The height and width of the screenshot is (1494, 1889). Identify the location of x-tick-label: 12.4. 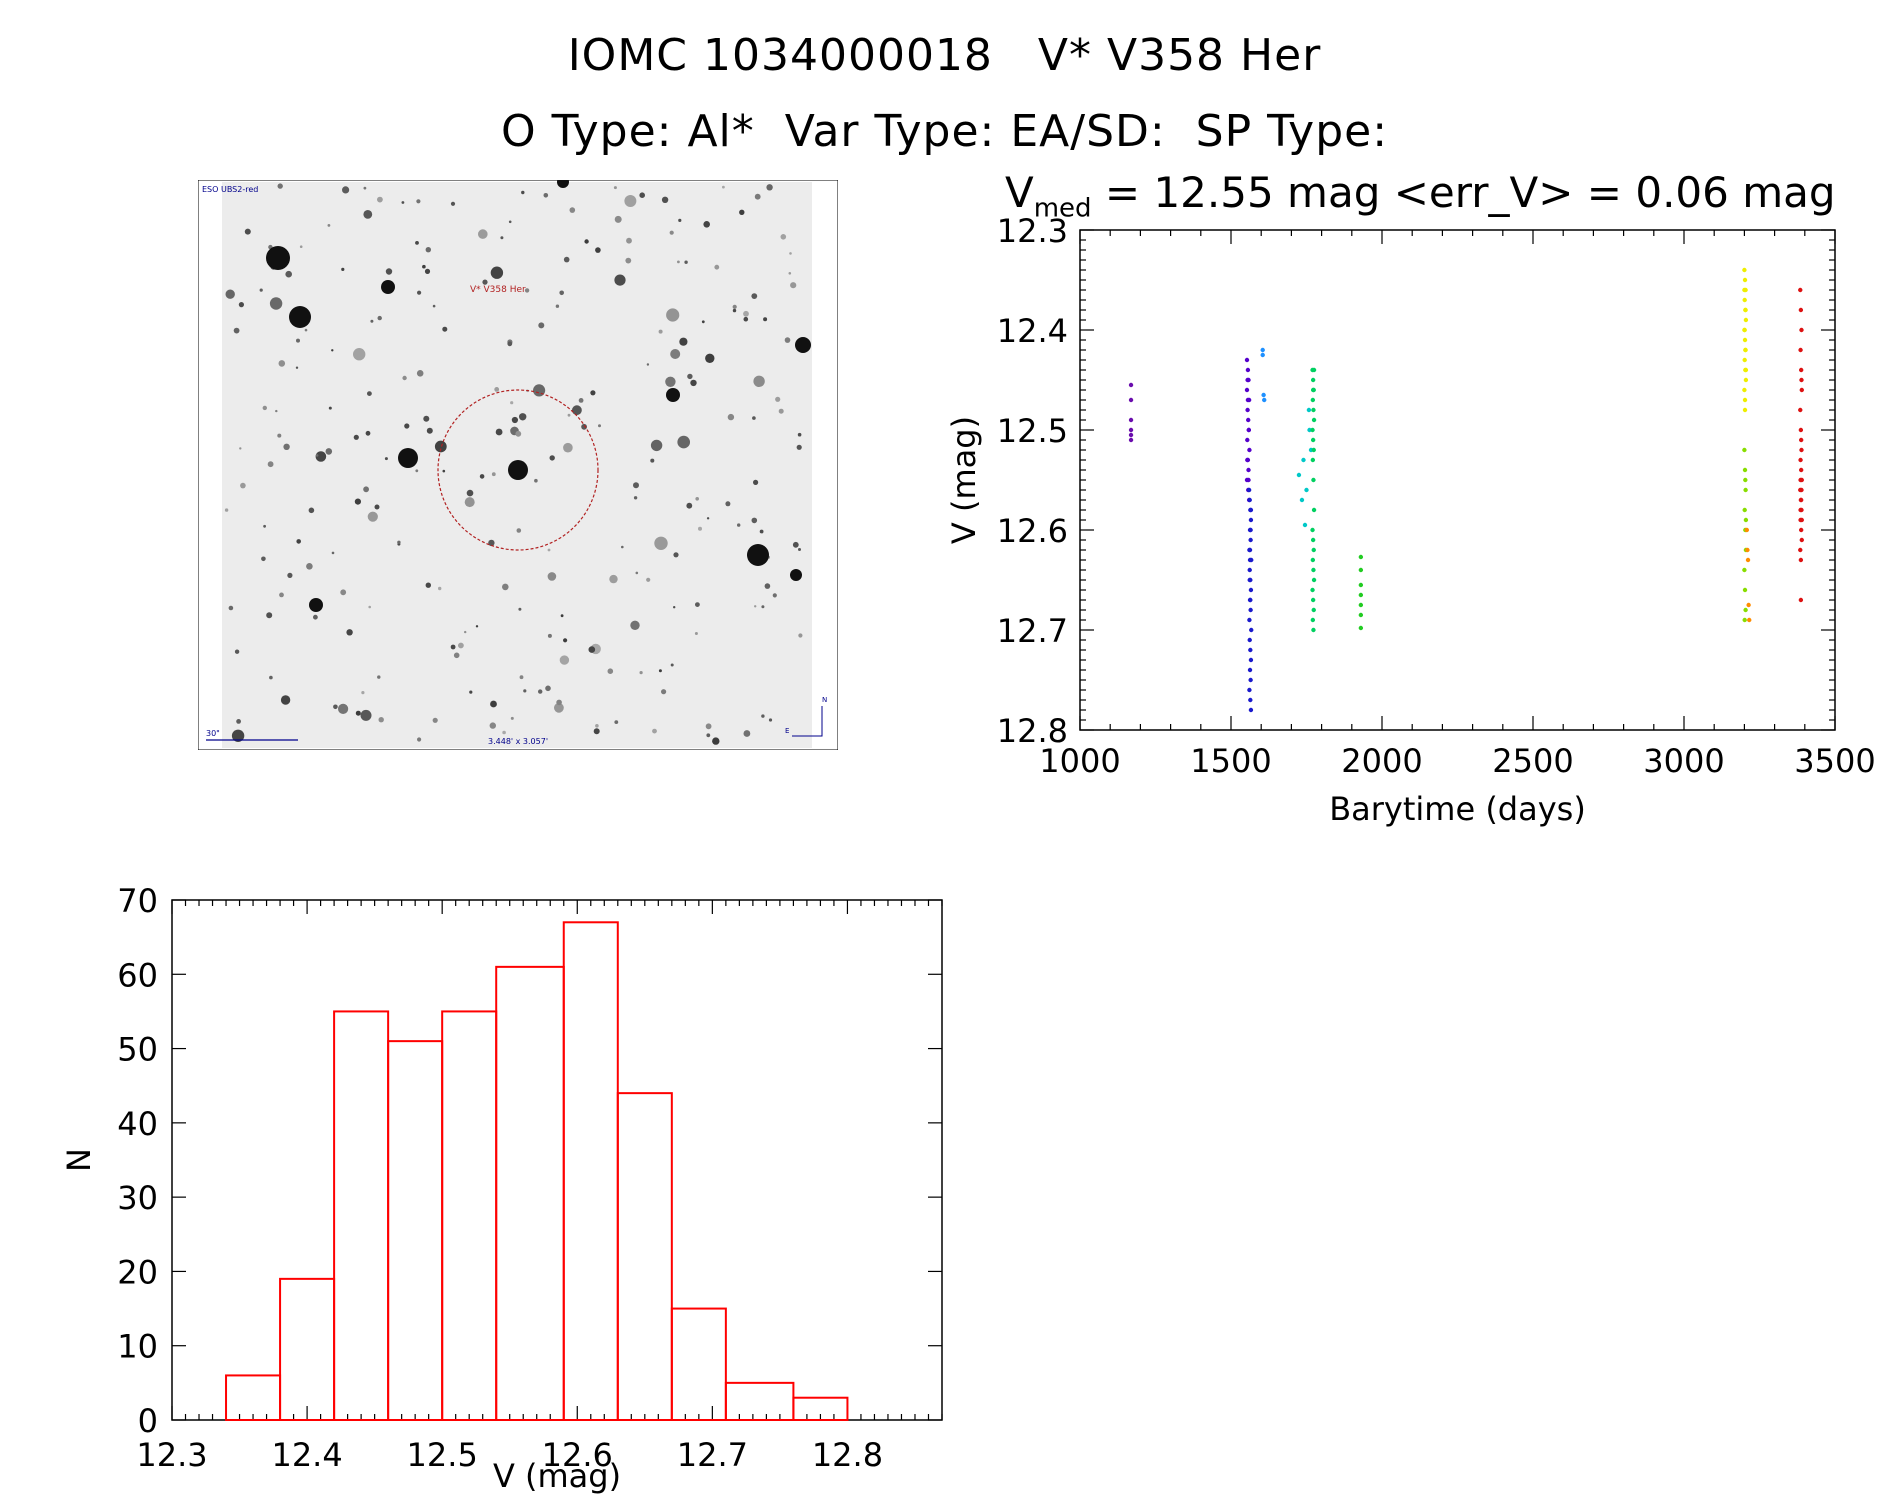
(306, 1455).